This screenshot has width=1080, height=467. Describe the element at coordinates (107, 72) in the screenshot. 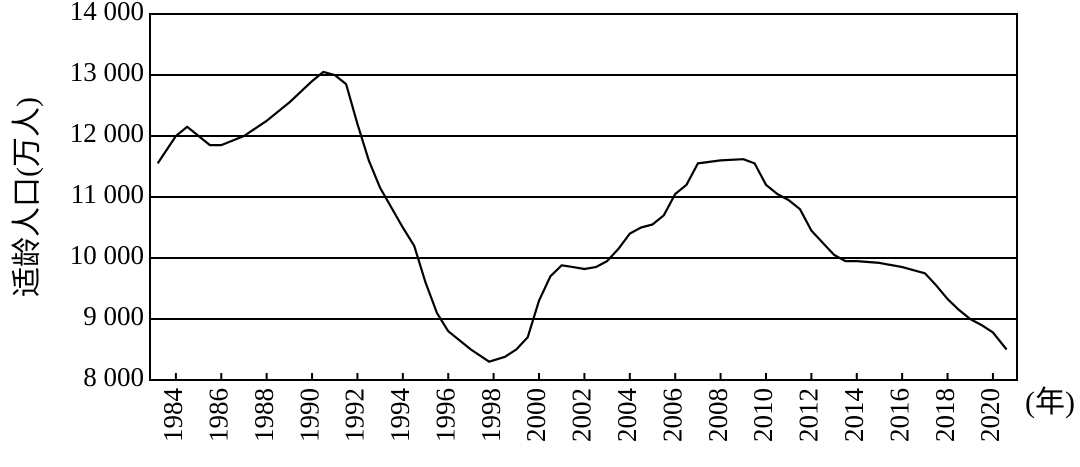

I see `y-tick-label: 13 000` at that location.